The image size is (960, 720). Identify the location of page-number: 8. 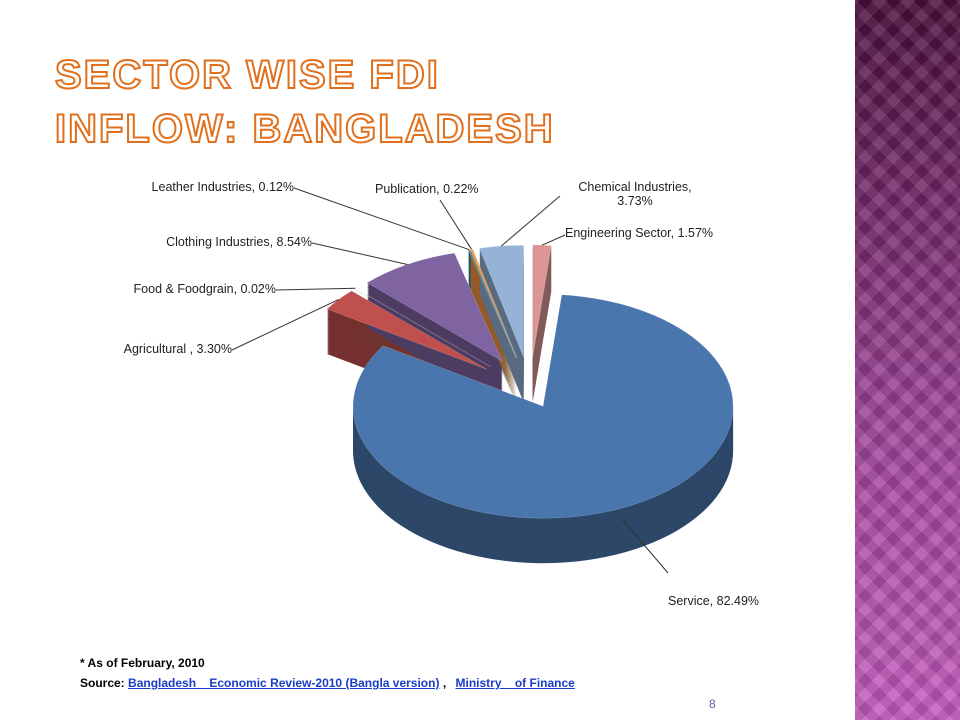
(712, 704).